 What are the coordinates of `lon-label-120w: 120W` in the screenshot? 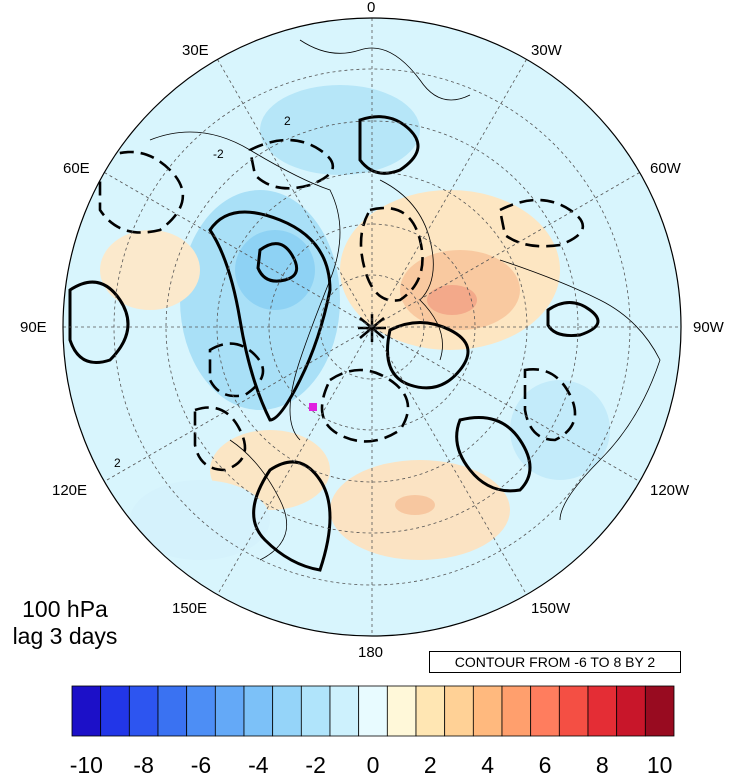 It's located at (670, 490).